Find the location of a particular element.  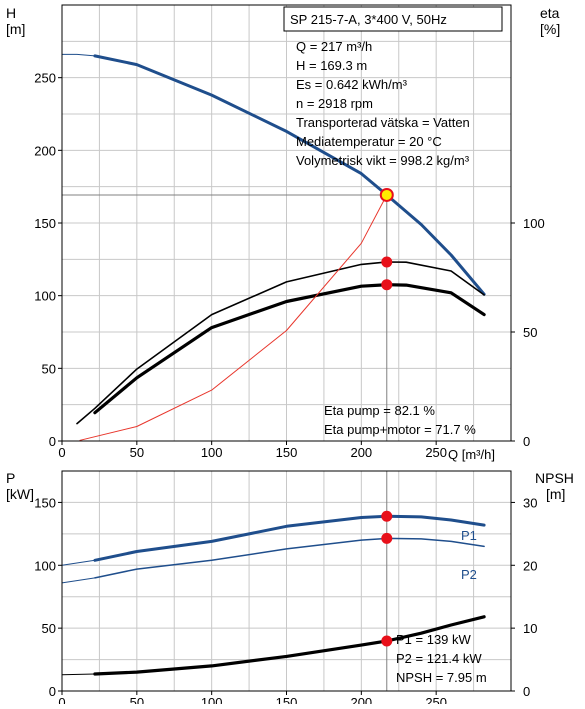

series-label-p1: P1 is located at coordinates (469, 535).